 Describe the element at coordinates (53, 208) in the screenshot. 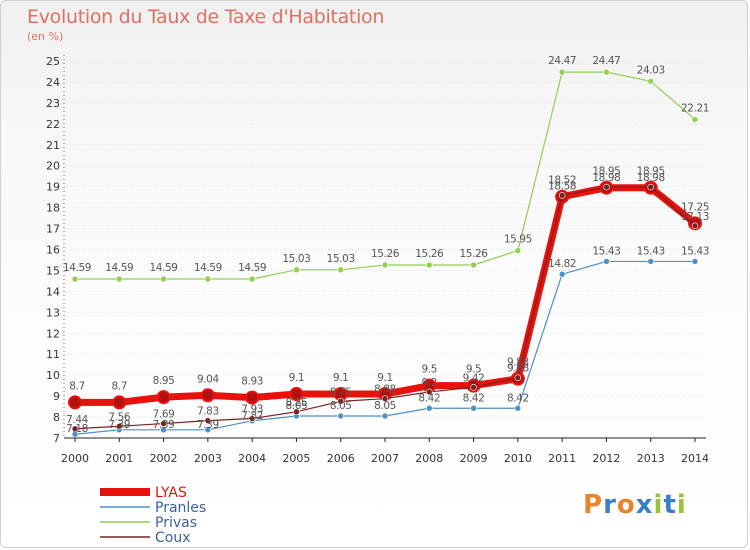

I see `y-tick-label: 18` at that location.